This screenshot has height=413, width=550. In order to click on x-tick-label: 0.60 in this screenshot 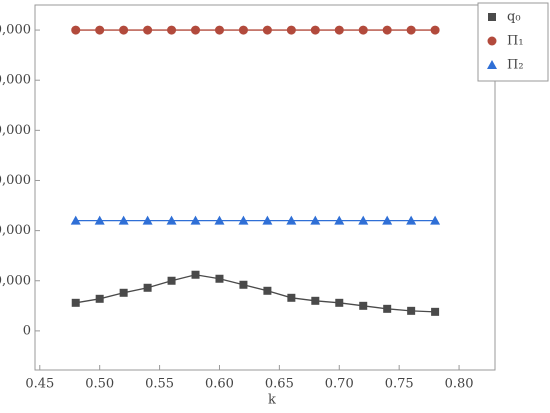, I will do `click(219, 384)`.